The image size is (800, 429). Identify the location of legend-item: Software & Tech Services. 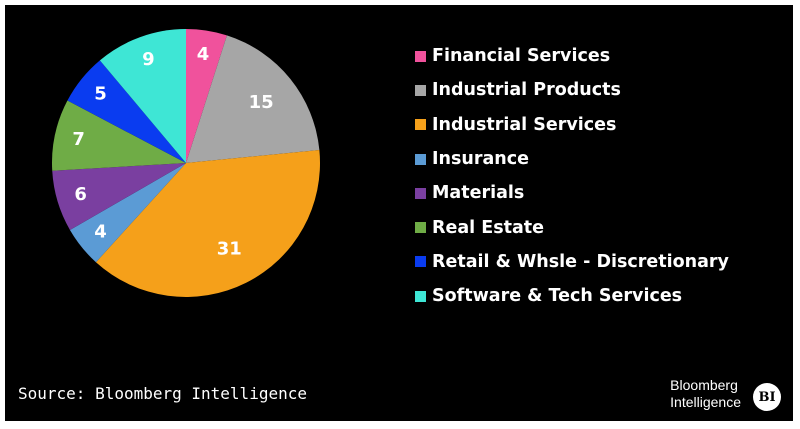
(572, 296).